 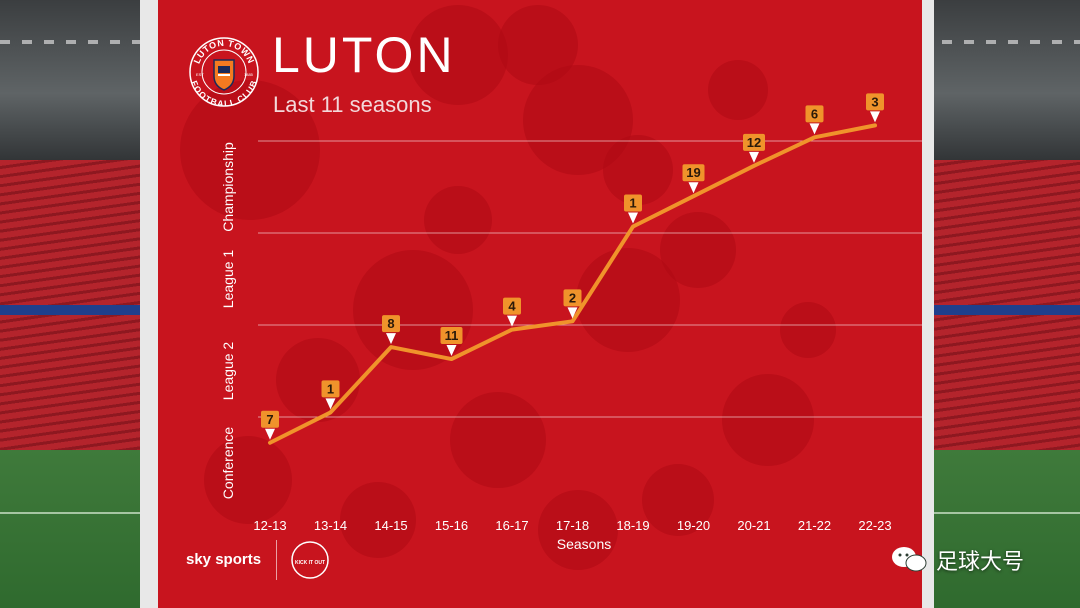 I want to click on kick-it-out-text: KICK IT OUT, so click(x=310, y=563).